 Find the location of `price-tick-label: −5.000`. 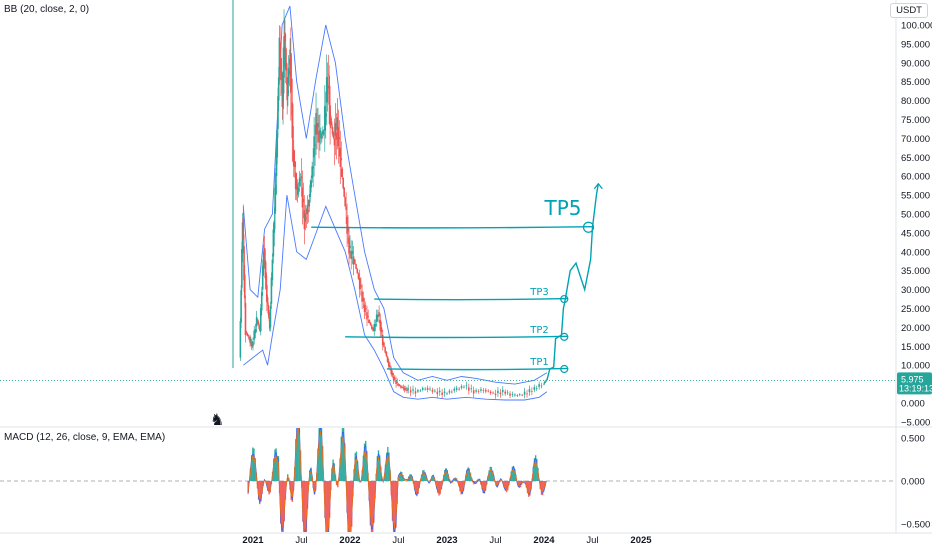

price-tick-label: −5.000 is located at coordinates (915, 422).